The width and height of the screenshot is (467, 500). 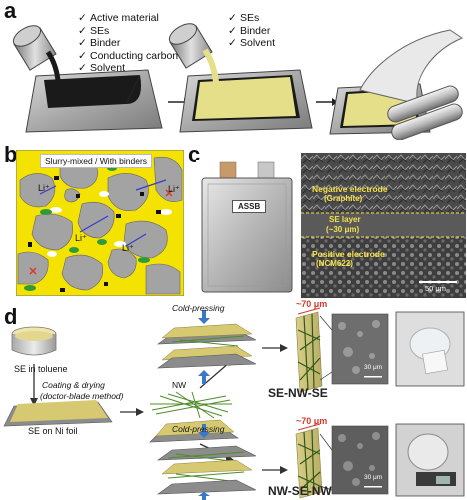 I want to click on label-graphite: (Graphite), so click(x=343, y=198).